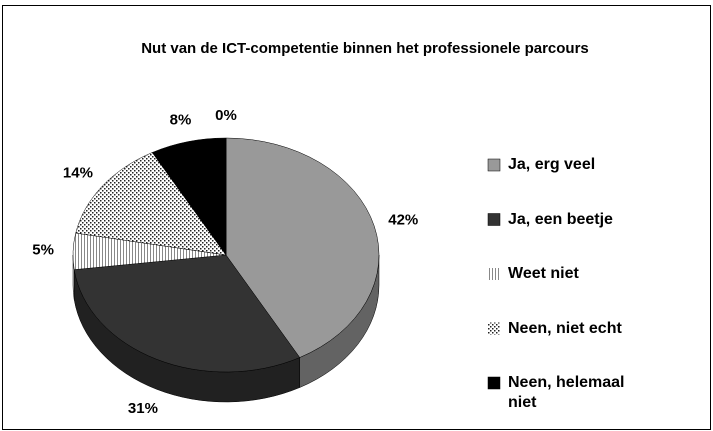 The width and height of the screenshot is (713, 431). What do you see at coordinates (552, 164) in the screenshot?
I see `legend-label: Ja, erg veel` at bounding box center [552, 164].